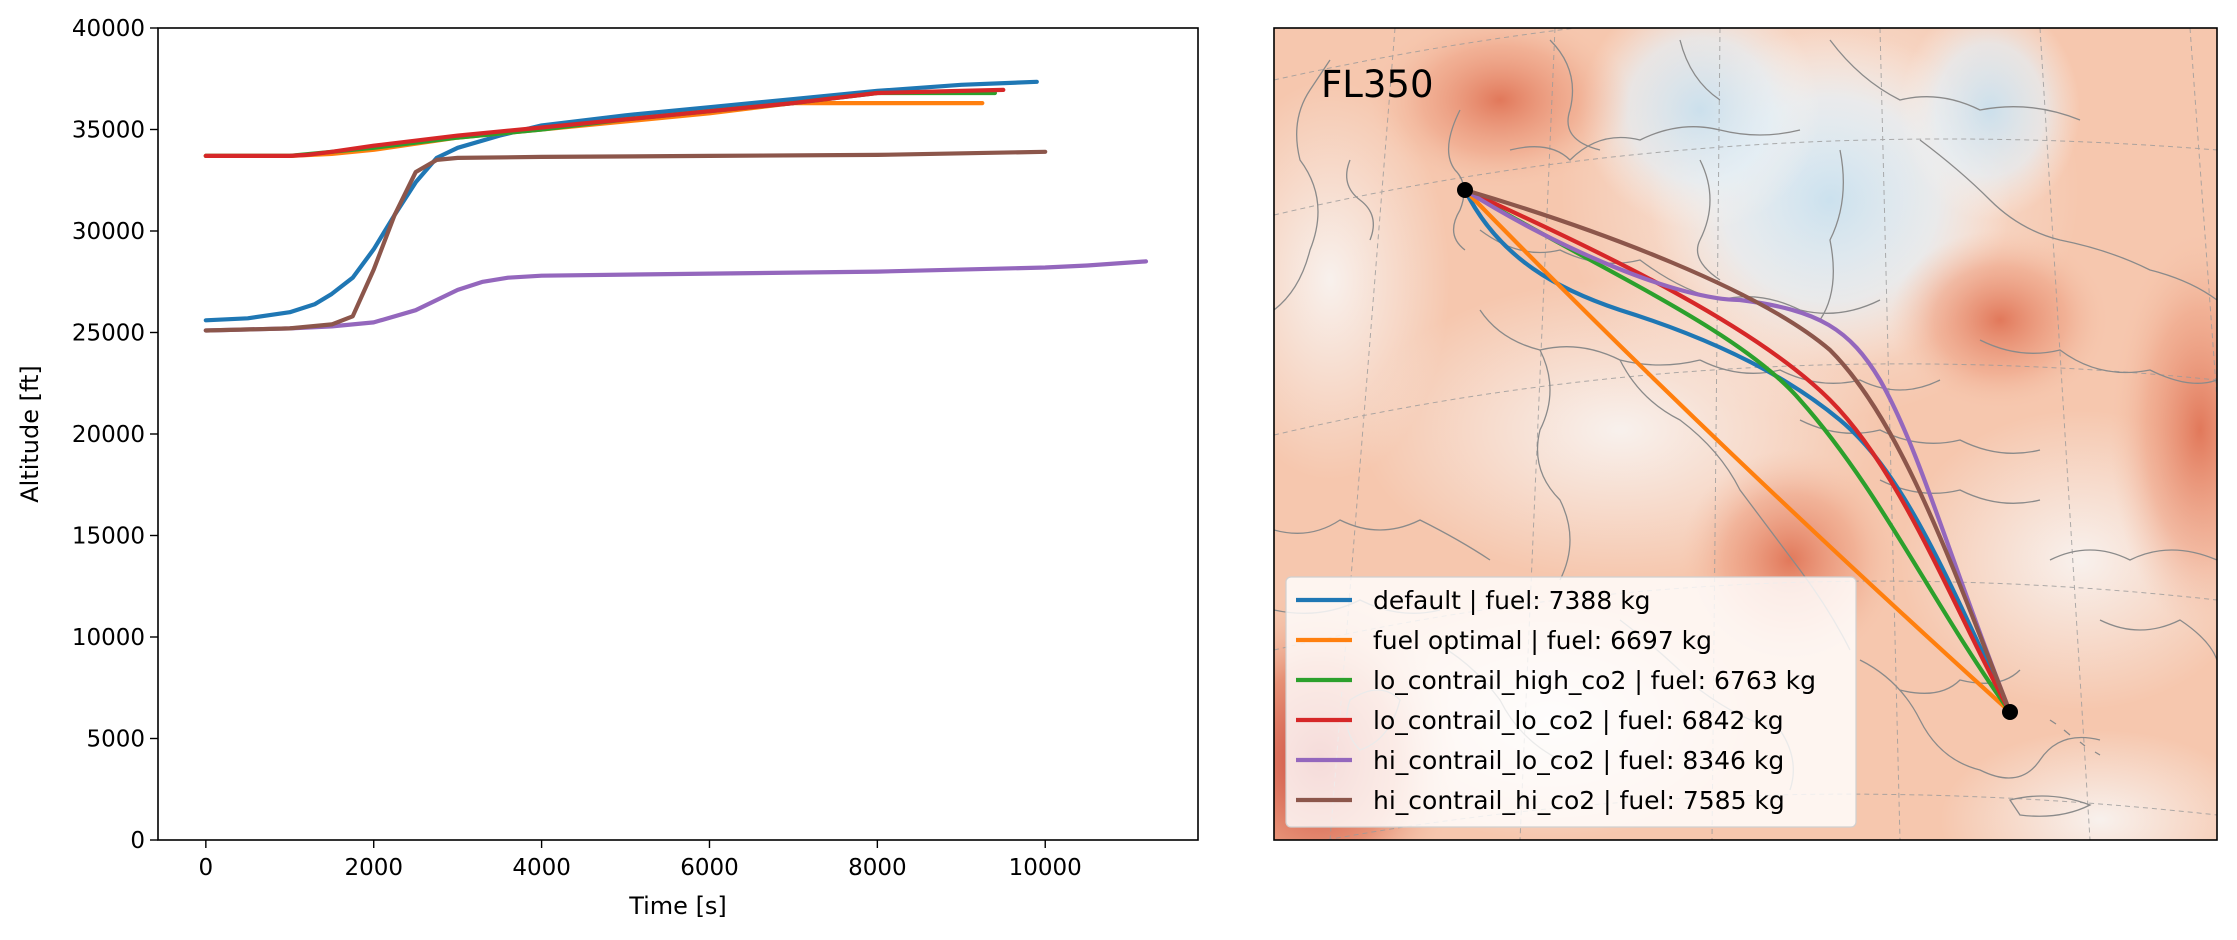  What do you see at coordinates (1377, 84) in the screenshot?
I see `map-title: FL350` at bounding box center [1377, 84].